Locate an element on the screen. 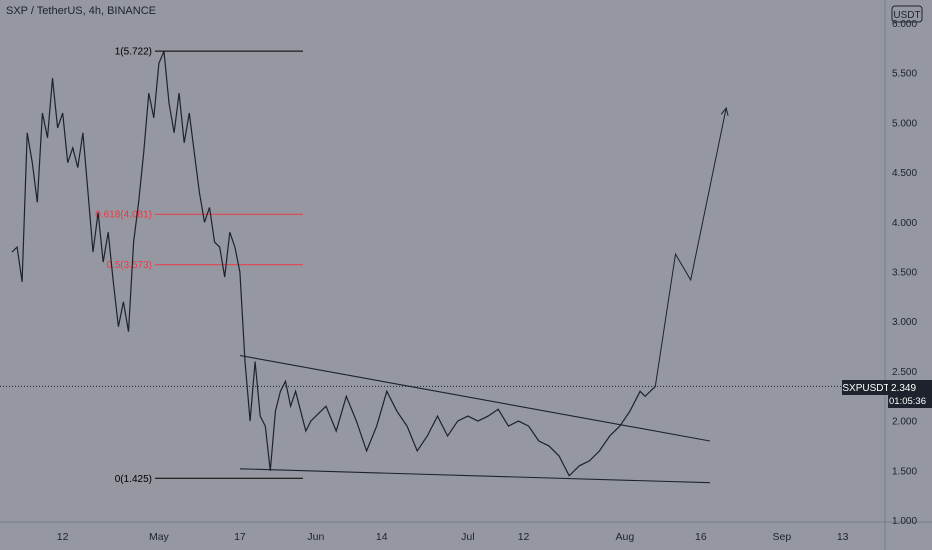  fib-level-label: 0(1.425) is located at coordinates (133, 479).